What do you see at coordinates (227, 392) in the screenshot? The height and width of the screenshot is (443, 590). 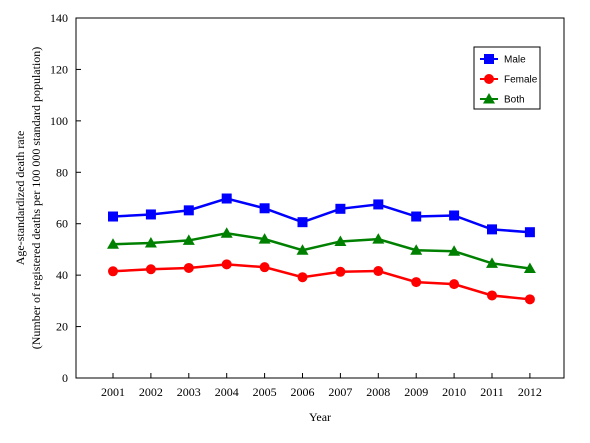 I see `x-tick-label: 2004` at bounding box center [227, 392].